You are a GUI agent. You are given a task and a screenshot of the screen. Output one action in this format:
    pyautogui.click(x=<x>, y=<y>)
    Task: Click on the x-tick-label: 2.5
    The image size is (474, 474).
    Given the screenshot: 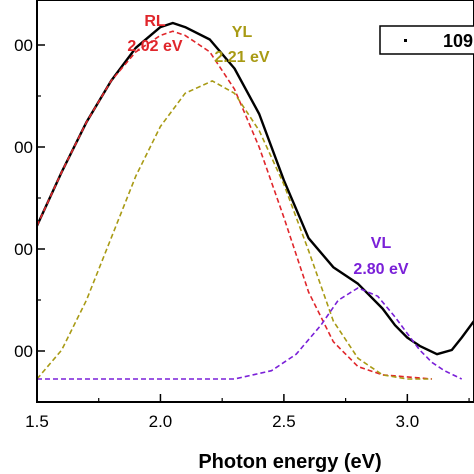 What is the action you would take?
    pyautogui.click(x=284, y=421)
    